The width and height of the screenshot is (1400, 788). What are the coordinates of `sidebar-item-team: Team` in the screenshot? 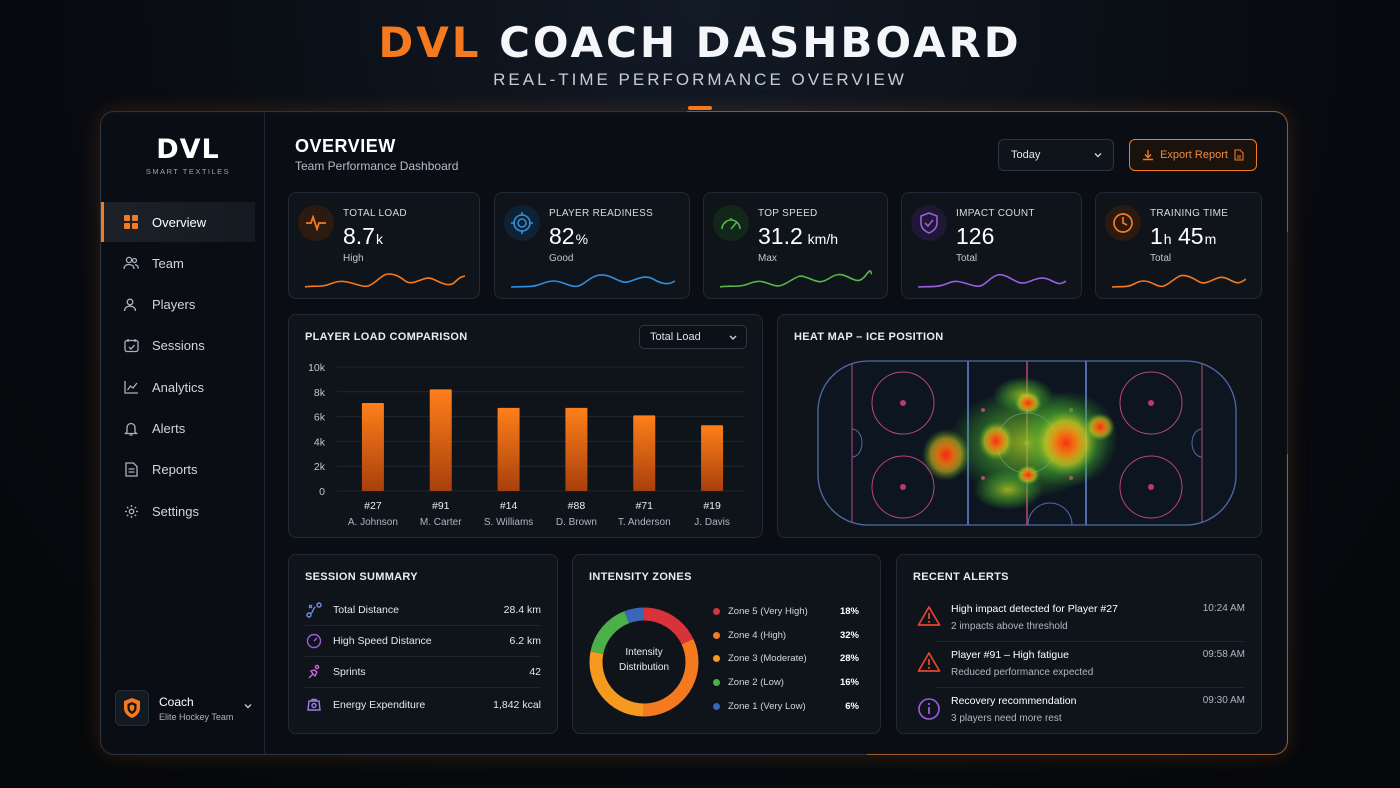 It's located at (183, 263).